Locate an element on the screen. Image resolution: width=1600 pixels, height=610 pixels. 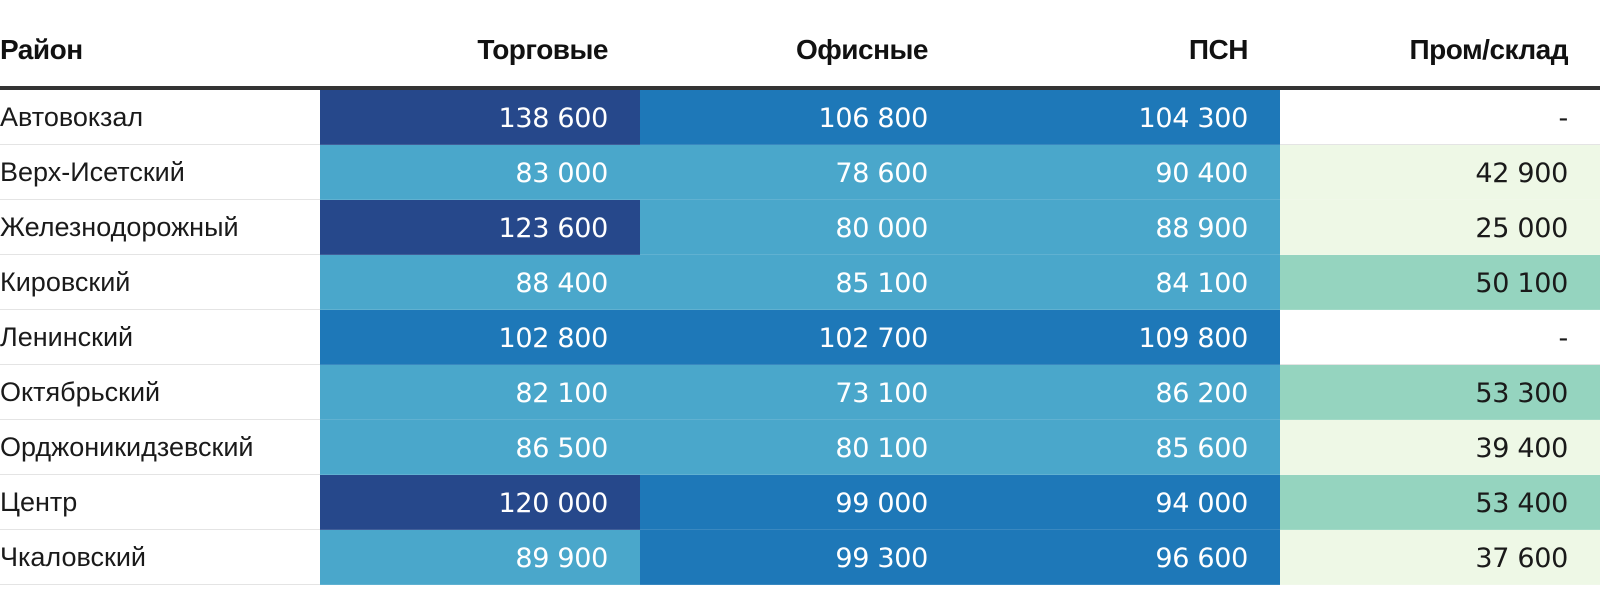
table-row: Кировский 88 400 85 100 84 100 50 100 is located at coordinates (800, 282).